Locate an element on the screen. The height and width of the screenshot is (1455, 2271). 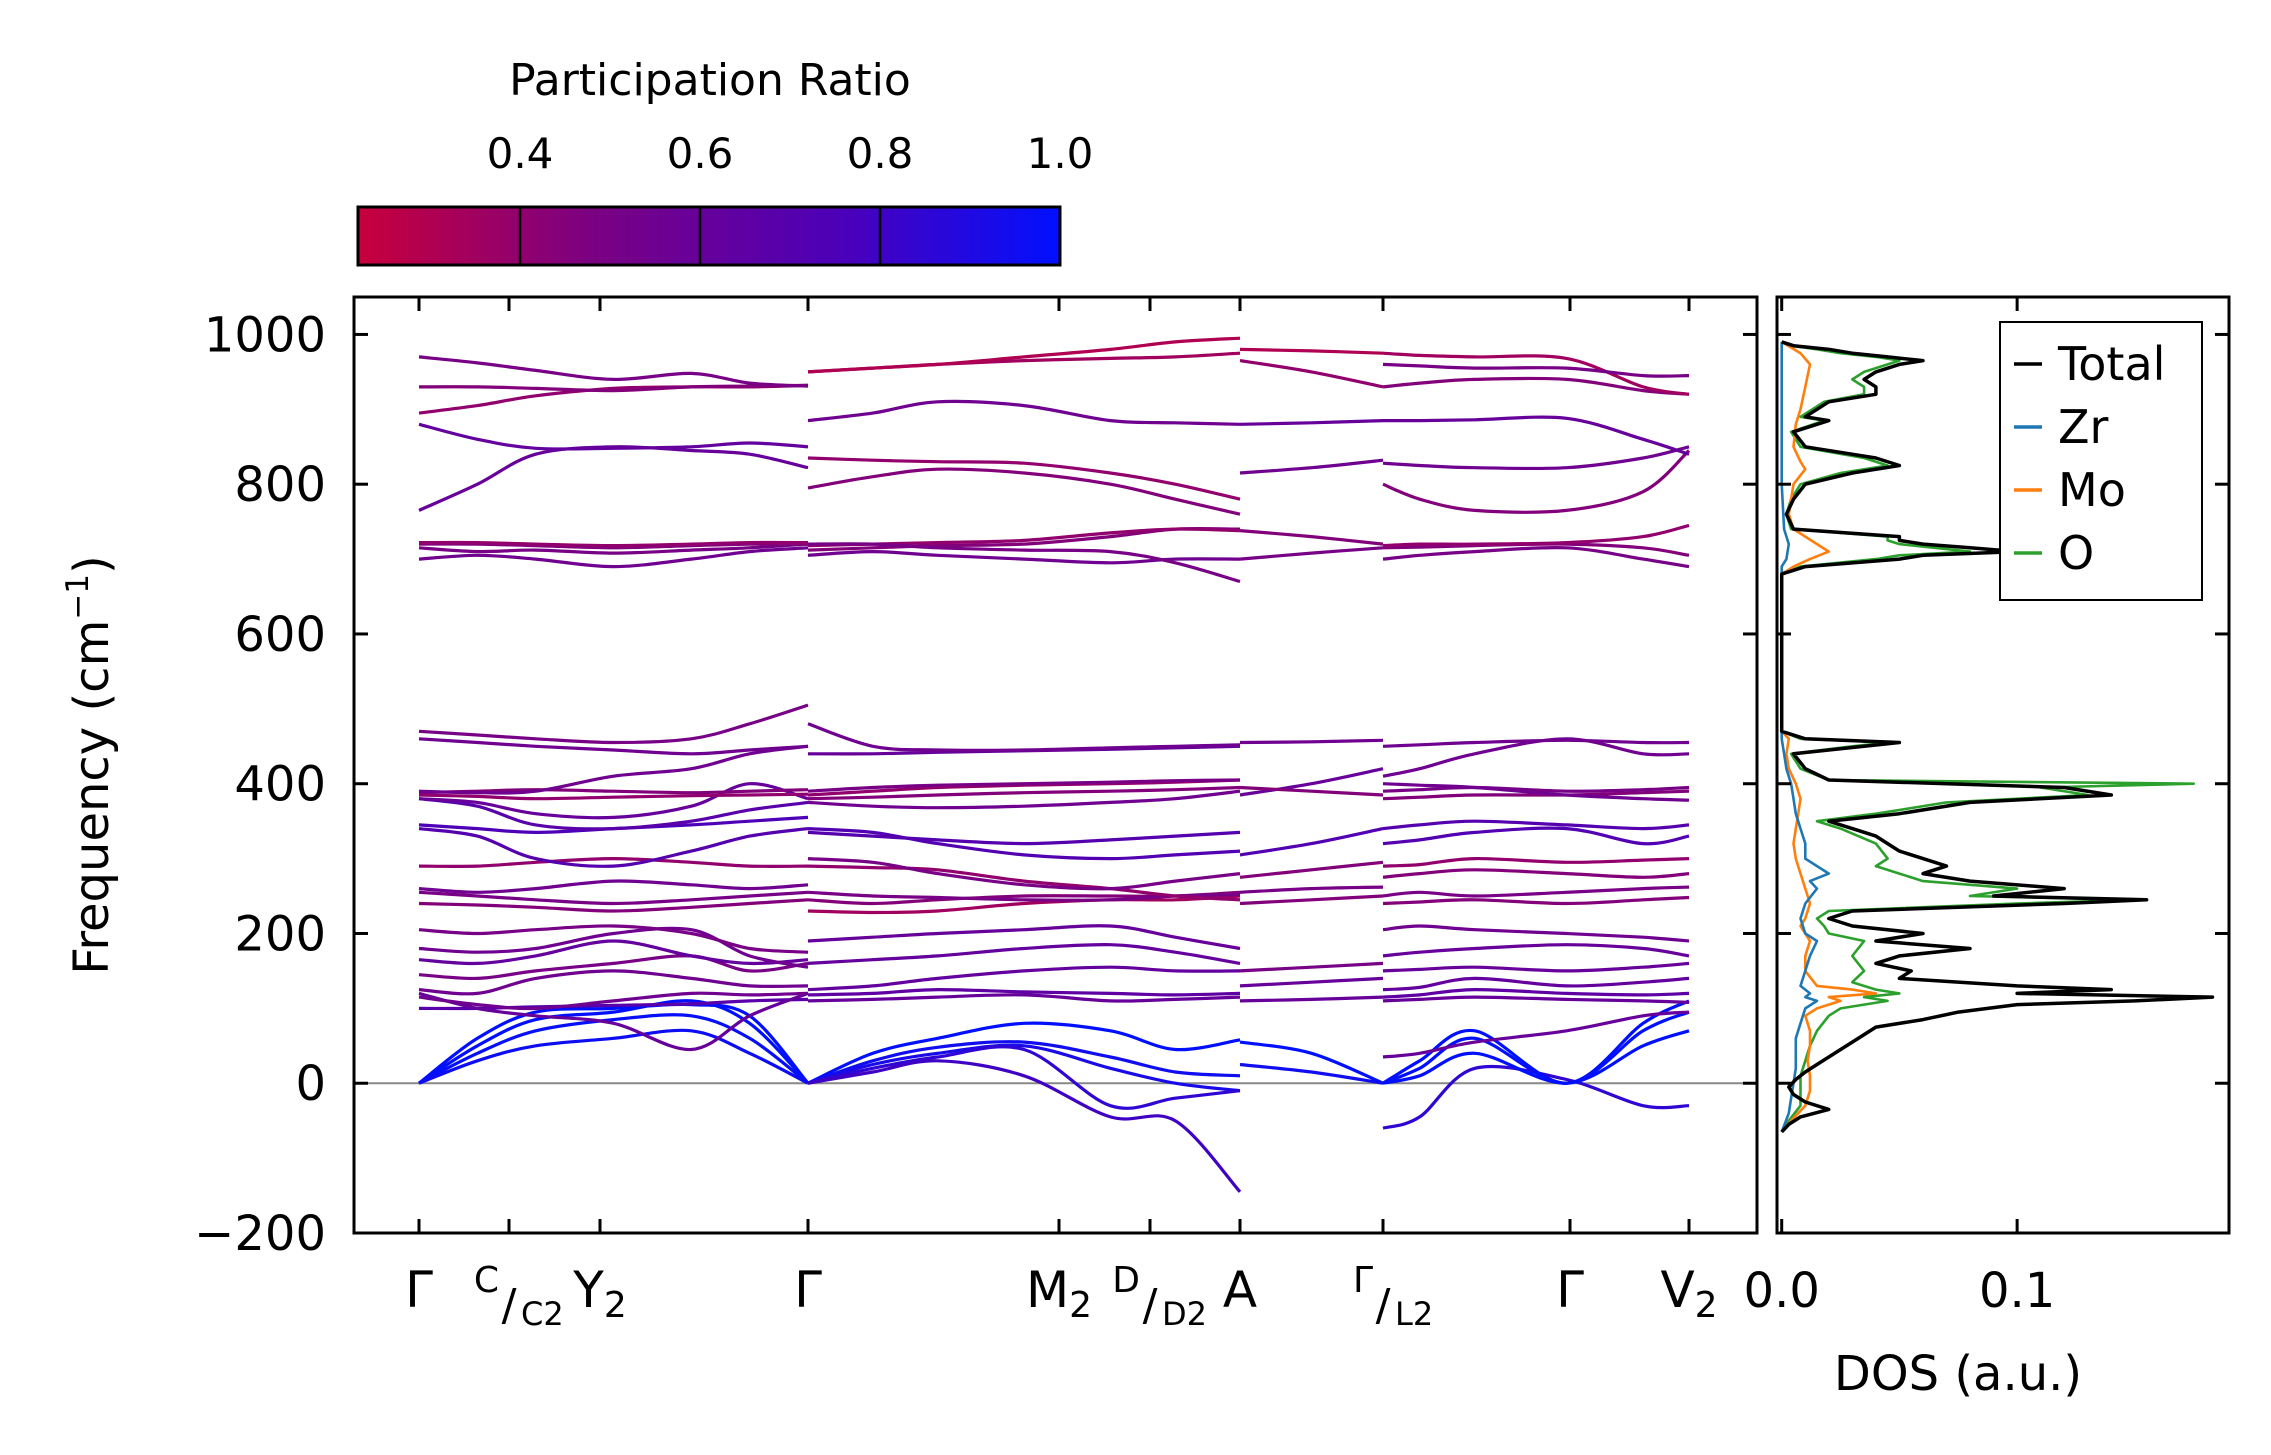
x-tick-label: A is located at coordinates (1240, 1290).